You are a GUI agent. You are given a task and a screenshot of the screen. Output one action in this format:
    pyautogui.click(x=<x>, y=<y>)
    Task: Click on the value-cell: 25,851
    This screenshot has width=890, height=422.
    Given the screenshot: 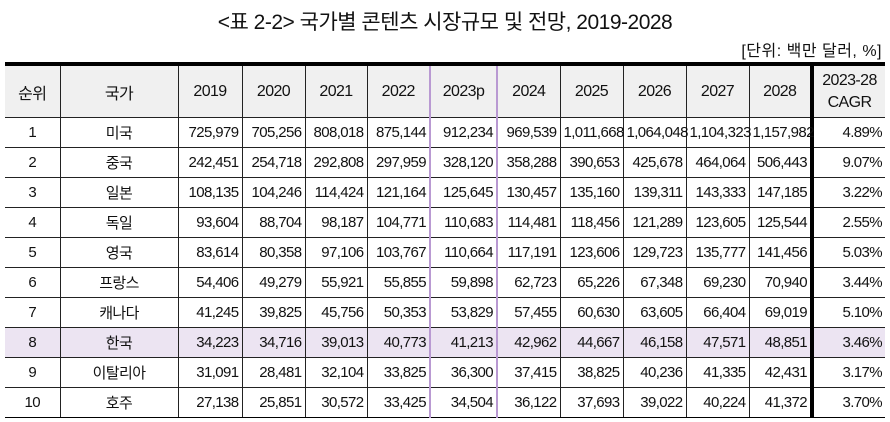 What is the action you would take?
    pyautogui.click(x=273, y=402)
    